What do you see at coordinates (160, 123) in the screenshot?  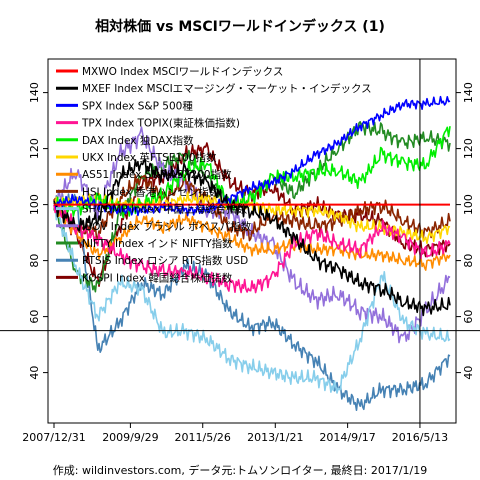 I see `legend-label: TPX Index TOPIX(東証株価指数)` at bounding box center [160, 123].